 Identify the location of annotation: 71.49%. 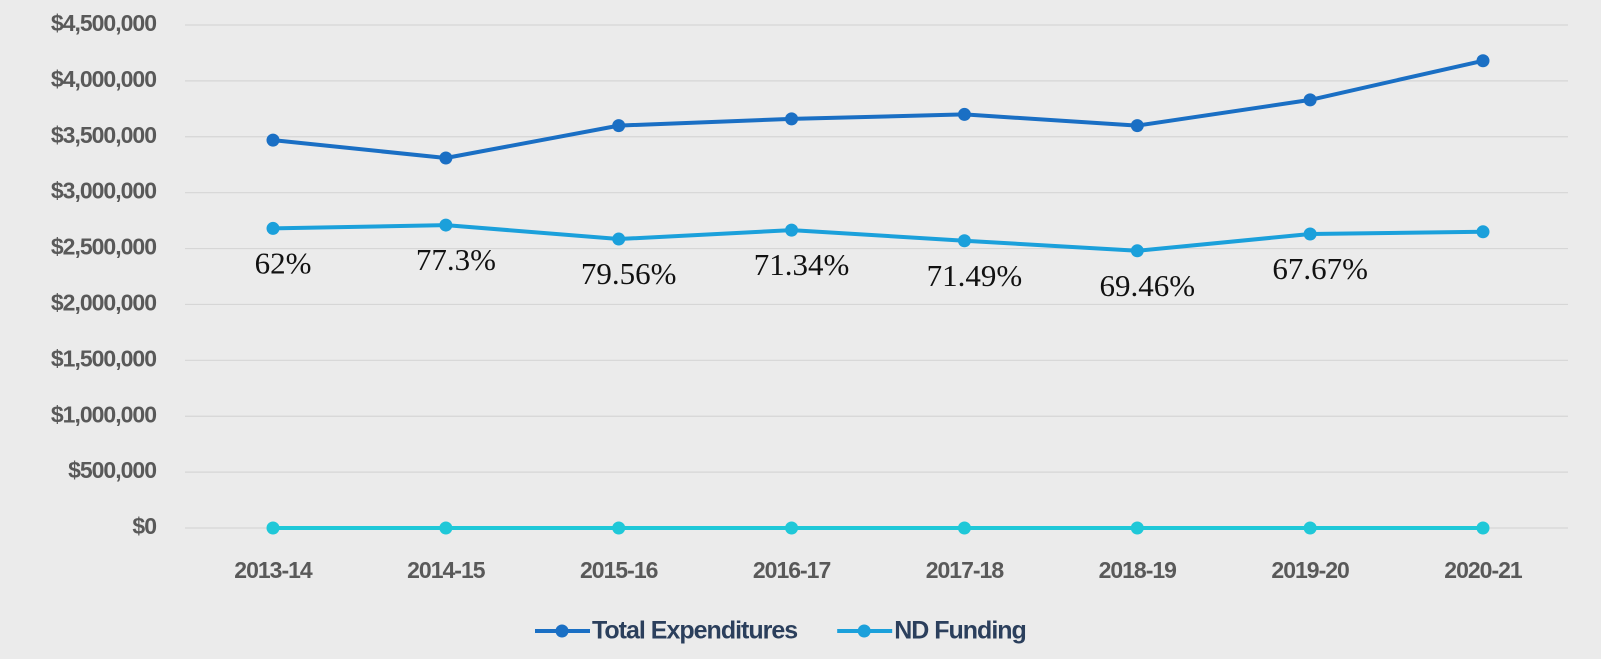
(975, 275).